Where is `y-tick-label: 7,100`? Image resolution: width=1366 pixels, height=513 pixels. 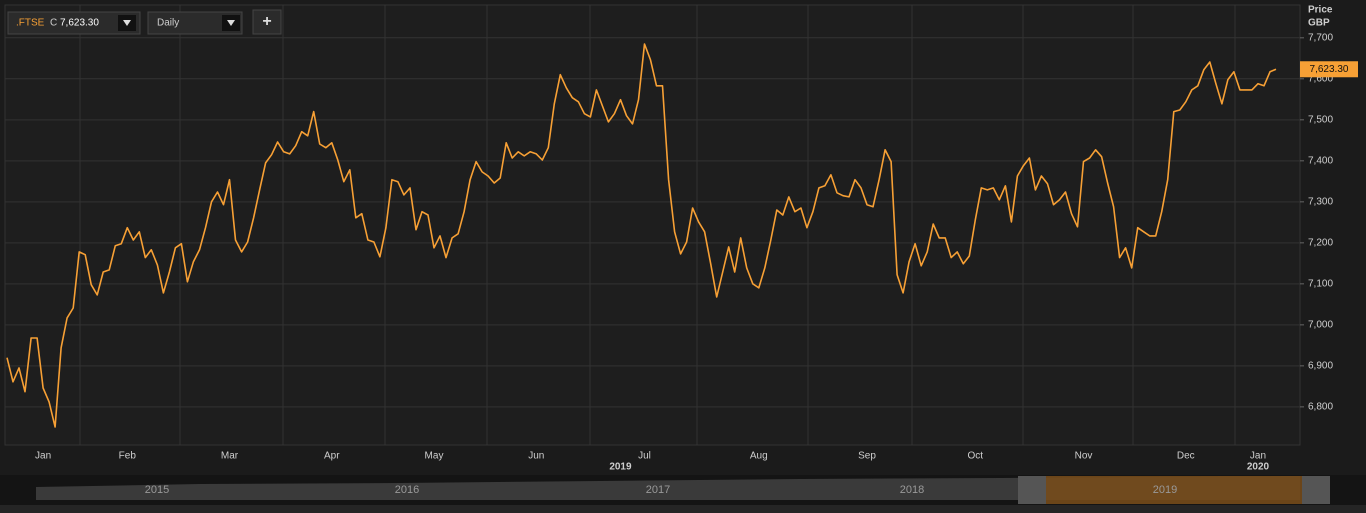 y-tick-label: 7,100 is located at coordinates (1320, 283).